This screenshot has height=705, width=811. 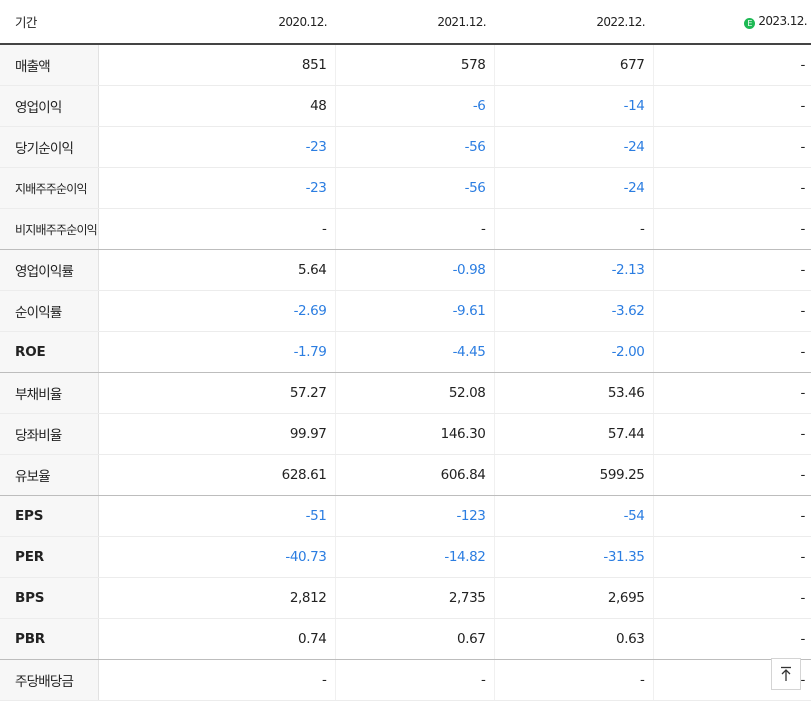 What do you see at coordinates (414, 639) in the screenshot?
I see `cell-value: 0.67` at bounding box center [414, 639].